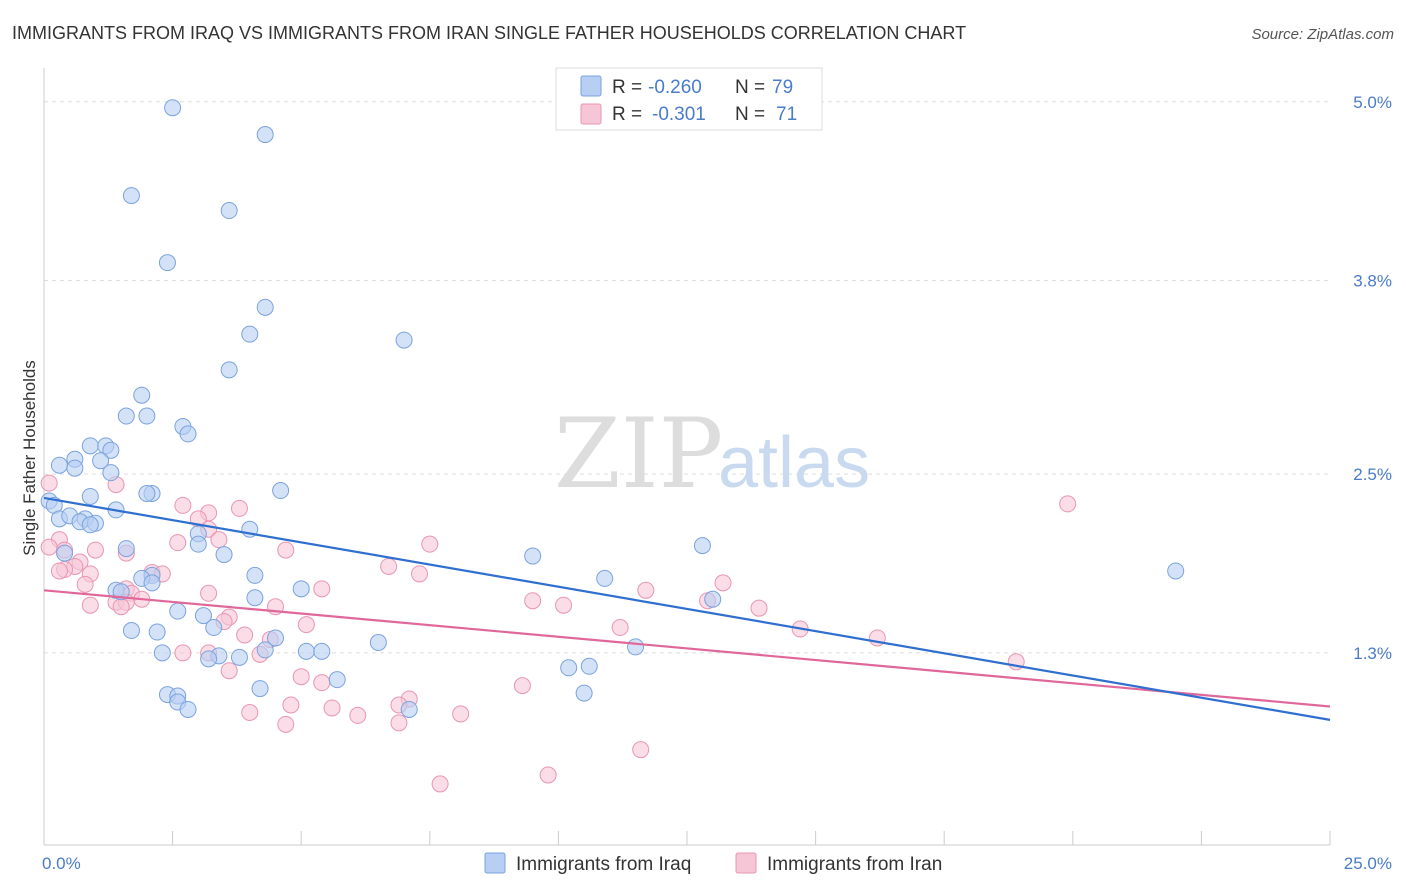 Image resolution: width=1406 pixels, height=892 pixels. Describe the element at coordinates (1322, 34) in the screenshot. I see `source-label: Source: ZipAtlas.com` at that location.